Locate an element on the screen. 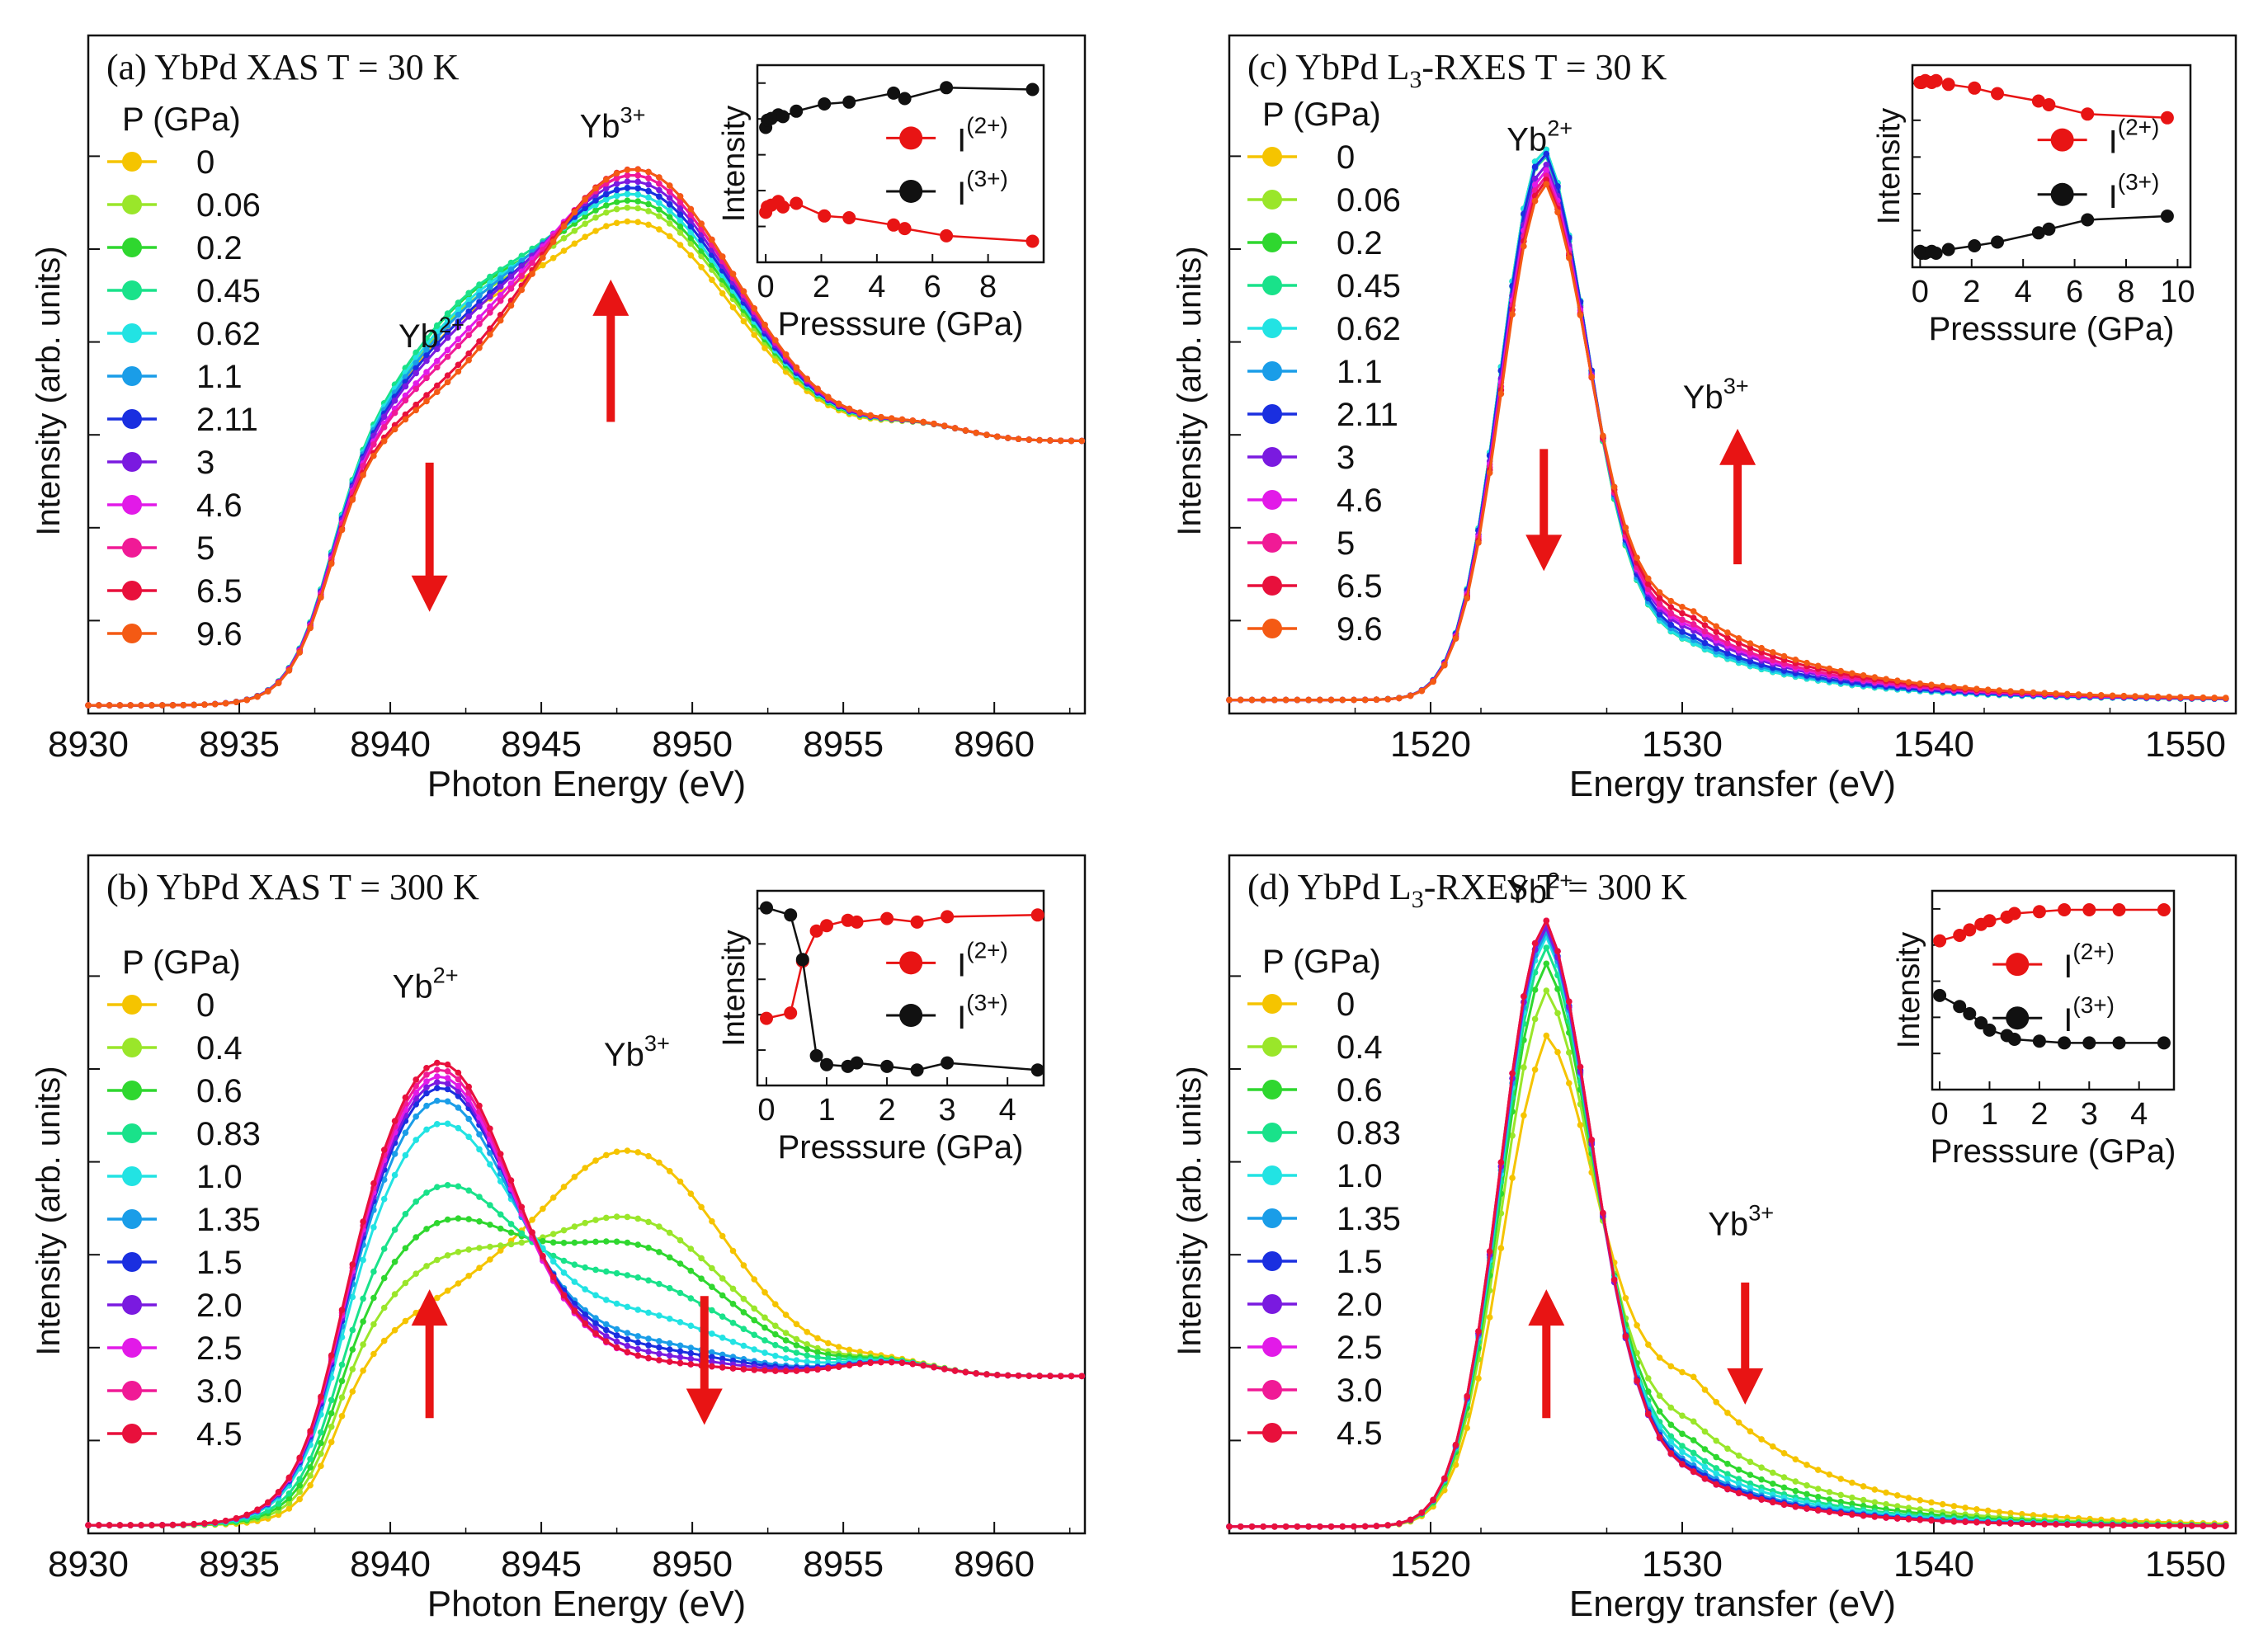  inset-frame is located at coordinates (2054, 990).